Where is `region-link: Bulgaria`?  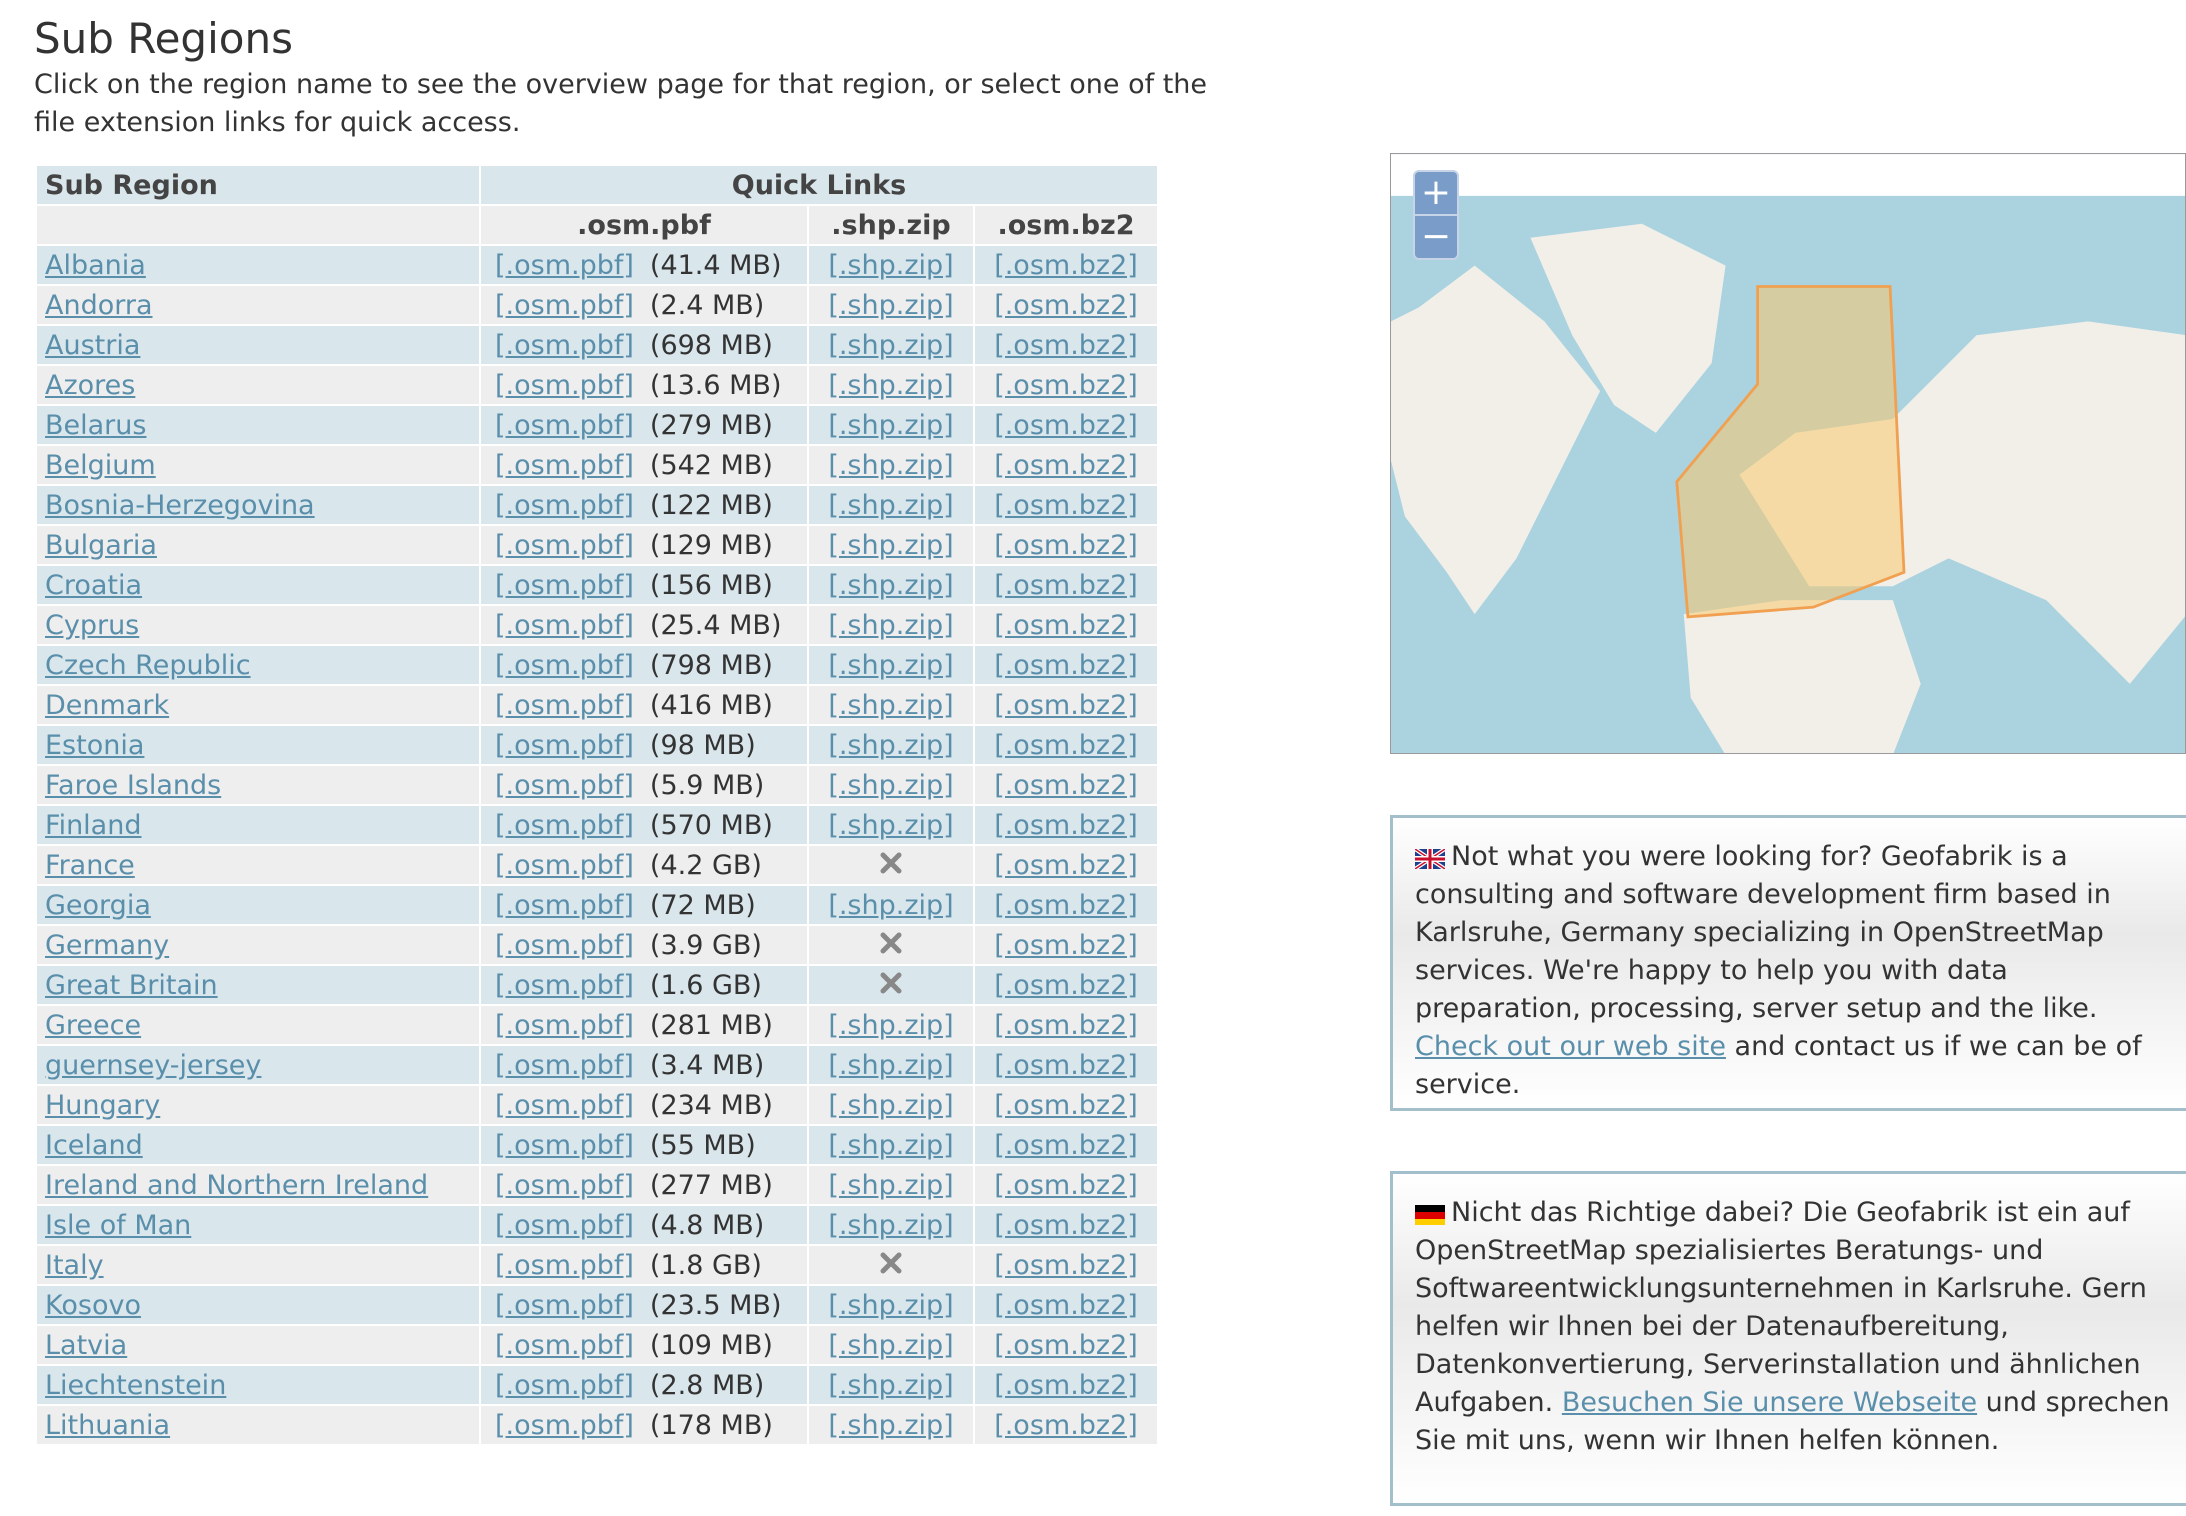
region-link: Bulgaria is located at coordinates (101, 545).